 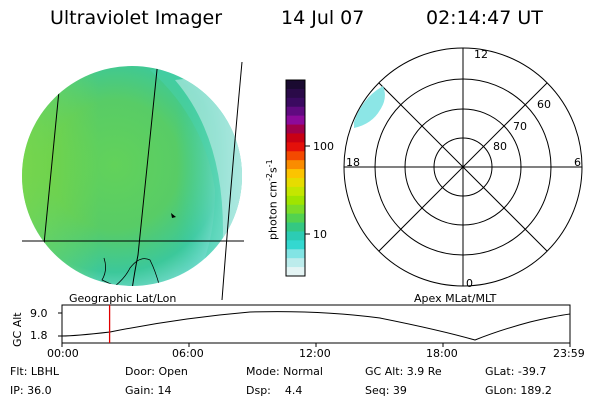 What do you see at coordinates (315, 353) in the screenshot?
I see `altitude-xtick-2: 12:00` at bounding box center [315, 353].